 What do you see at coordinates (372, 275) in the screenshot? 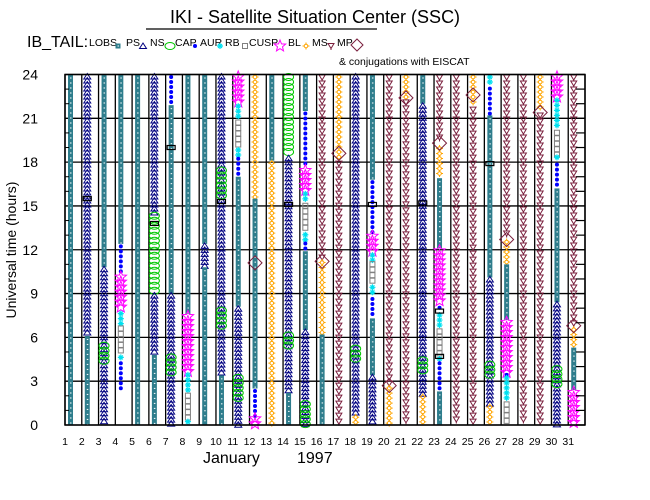
I see `rb-mark` at bounding box center [372, 275].